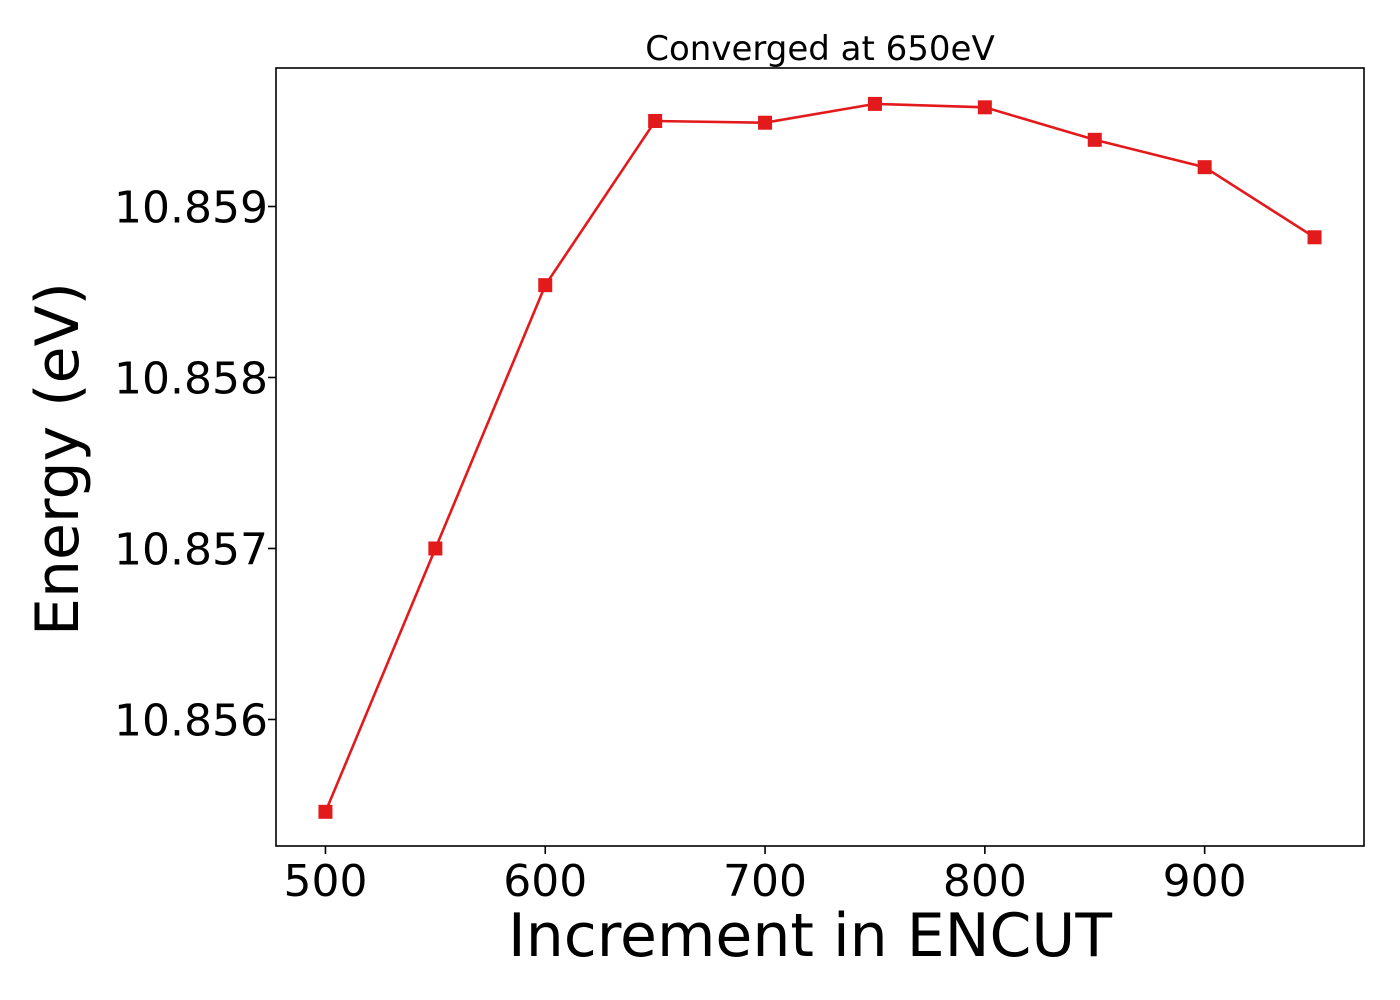 Image resolution: width=1400 pixels, height=1000 pixels. I want to click on y-tick-label: 10.859, so click(191, 208).